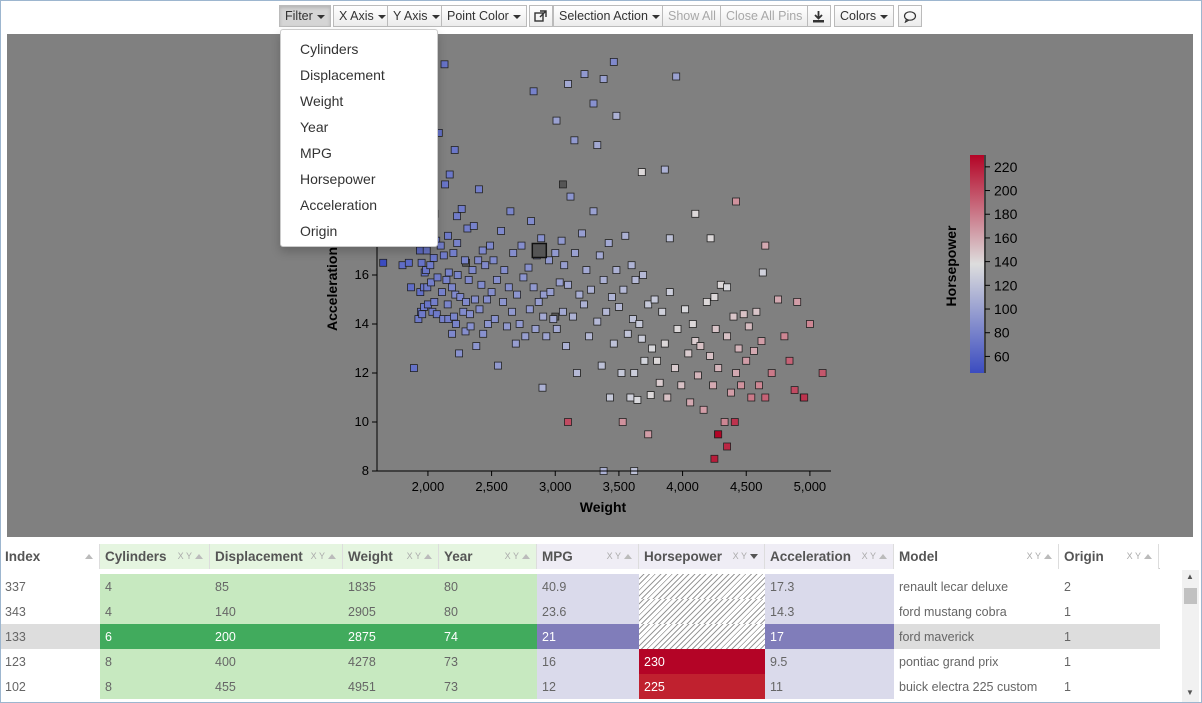 The width and height of the screenshot is (1202, 703). Describe the element at coordinates (305, 16) in the screenshot. I see `filter-button: Filter` at that location.